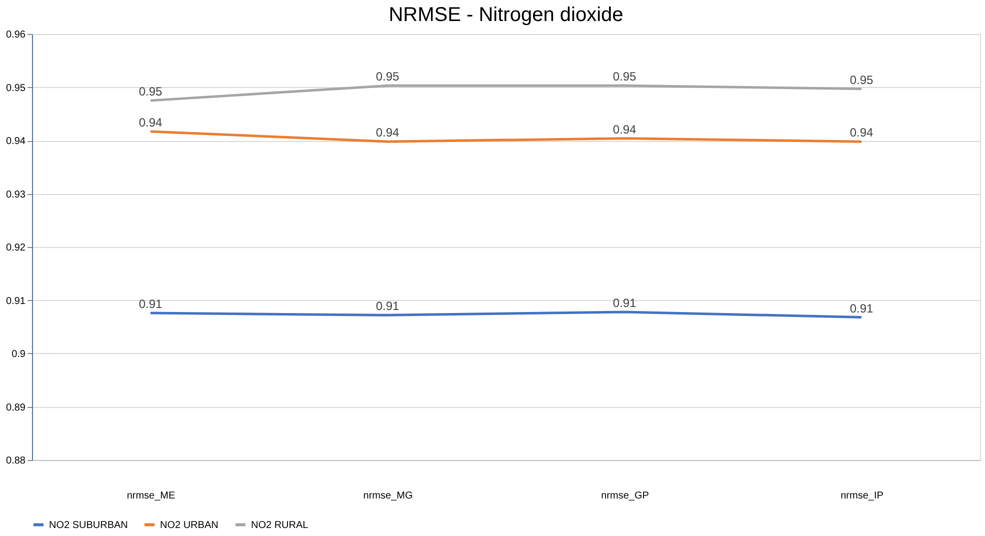  Describe the element at coordinates (16, 194) in the screenshot. I see `y-tick-label: 0.93` at that location.